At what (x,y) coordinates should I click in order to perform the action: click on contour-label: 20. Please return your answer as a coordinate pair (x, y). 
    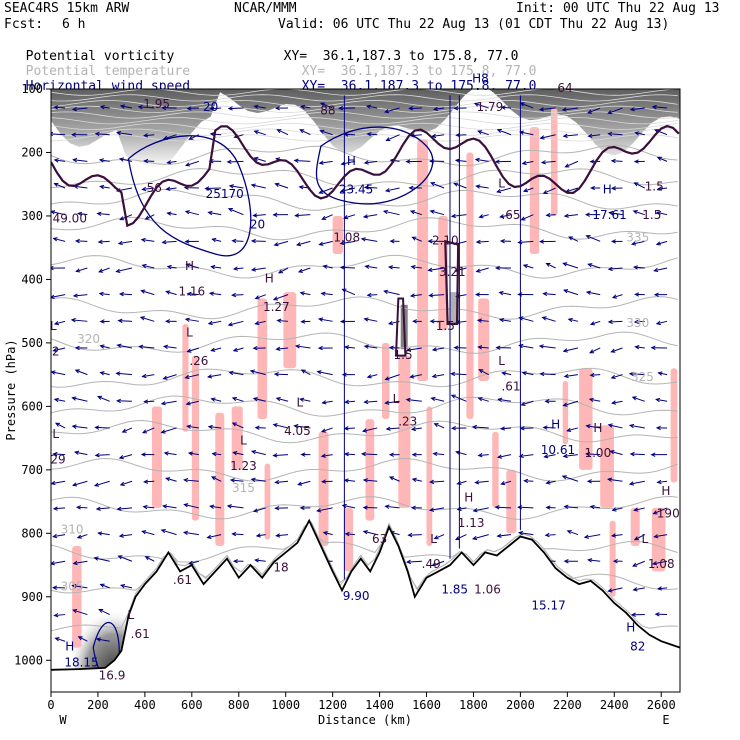
    Looking at the image, I should click on (257, 225).